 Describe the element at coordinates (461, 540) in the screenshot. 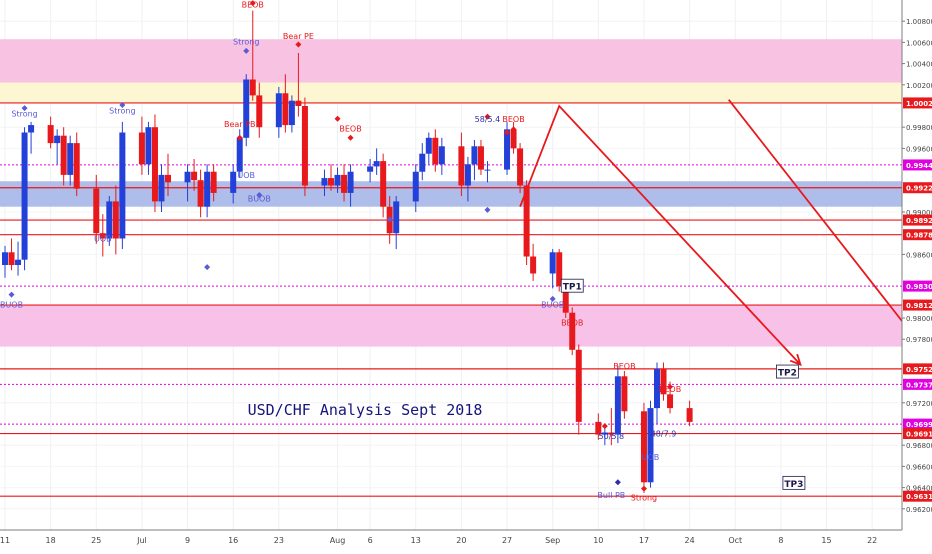

I see `x-tick-label: 20` at that location.